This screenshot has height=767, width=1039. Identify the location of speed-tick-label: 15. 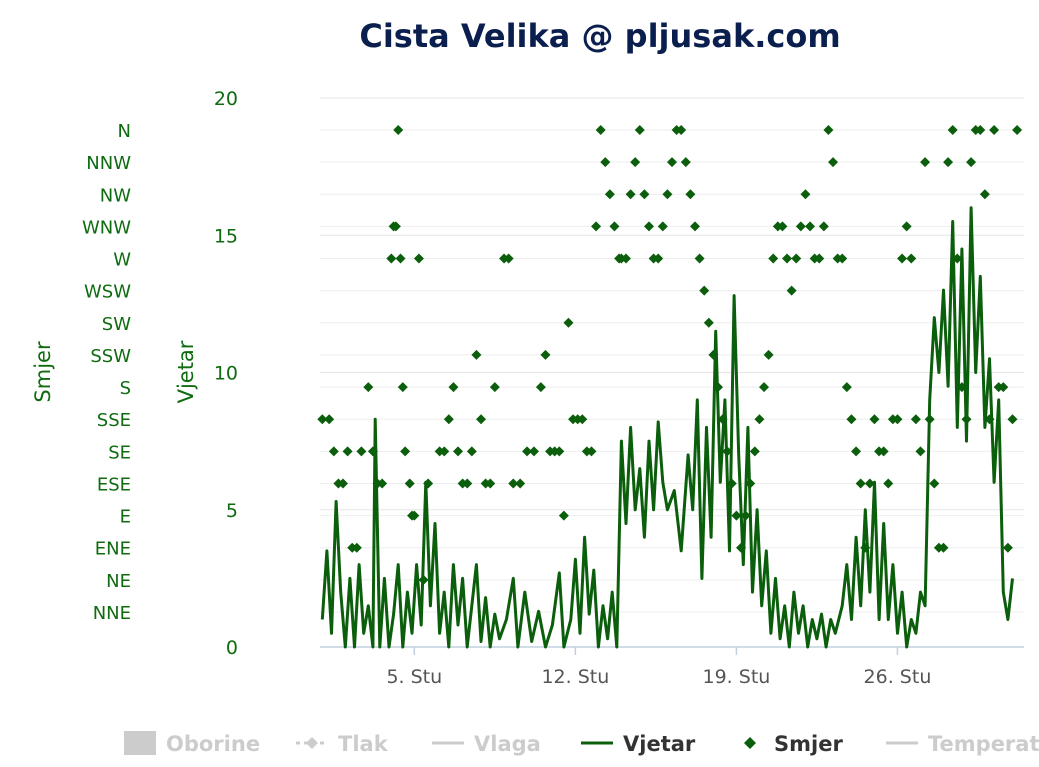
(226, 236).